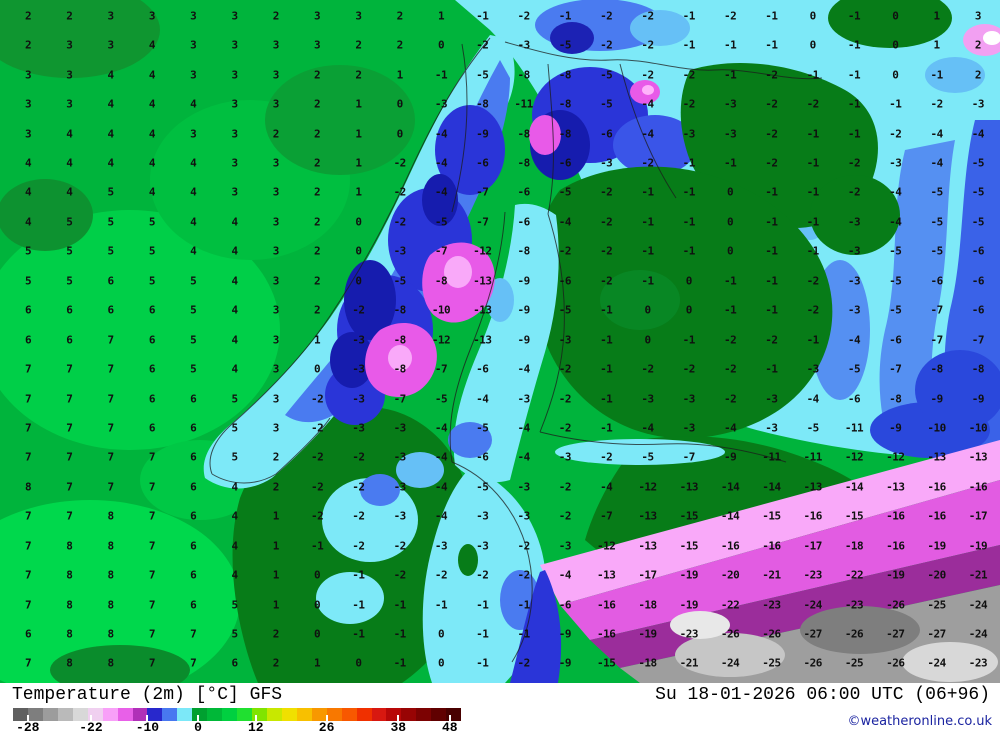 The width and height of the screenshot is (1000, 733). I want to click on temp-value: -26, so click(895, 605).